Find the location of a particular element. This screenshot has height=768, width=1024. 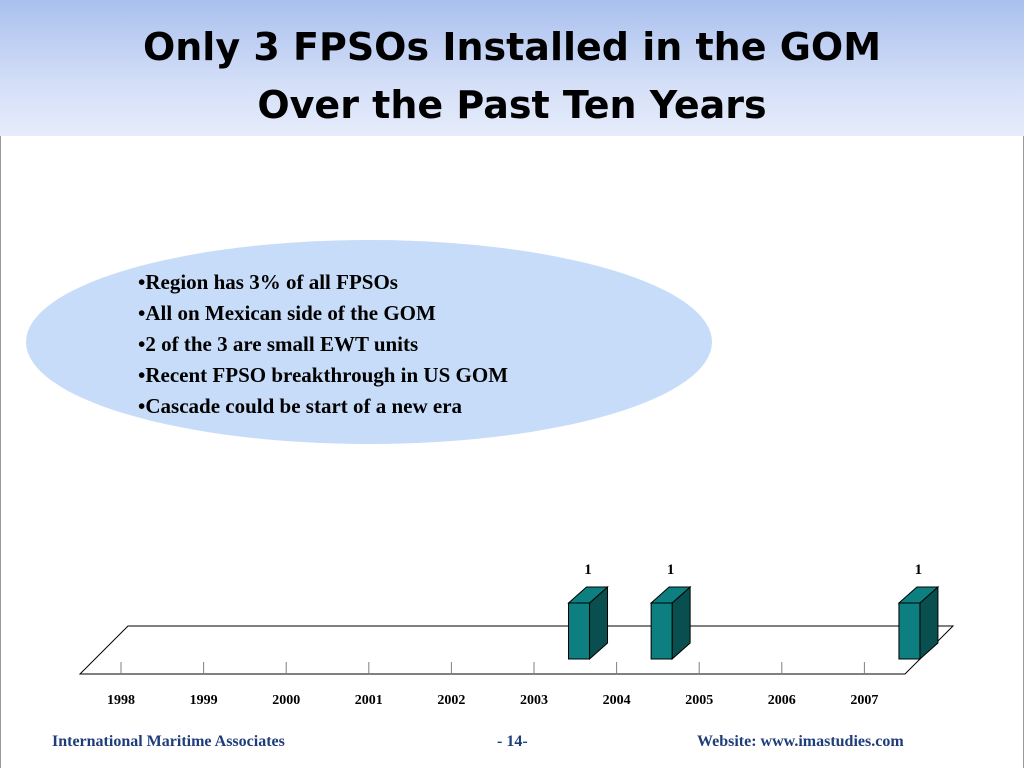

x-axis-tick-label: 2002 is located at coordinates (451, 700).